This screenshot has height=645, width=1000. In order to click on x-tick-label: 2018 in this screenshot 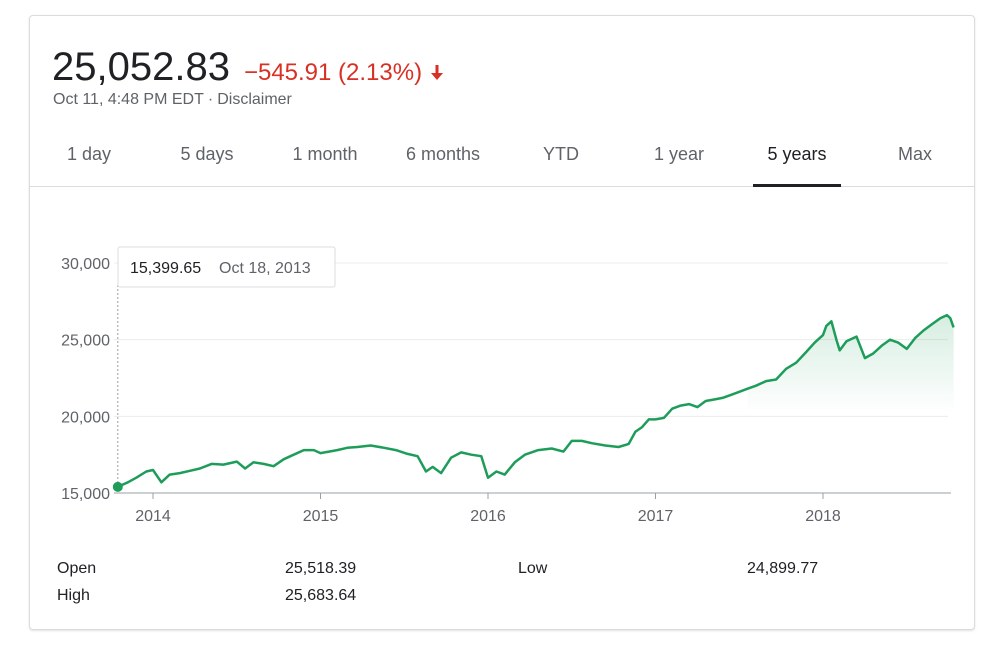, I will do `click(823, 516)`.